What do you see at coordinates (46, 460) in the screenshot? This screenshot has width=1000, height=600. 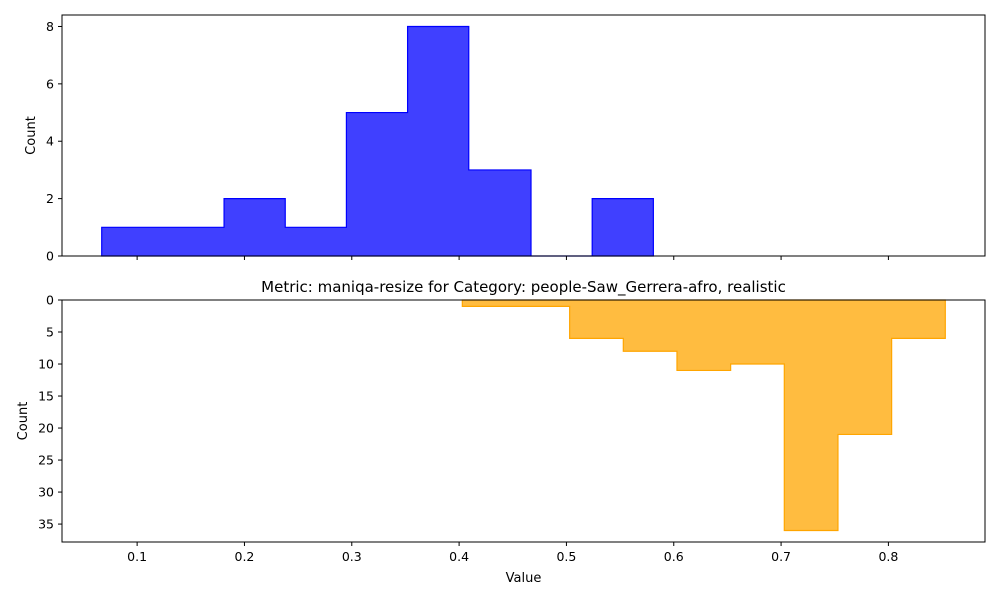 I see `y-tick-label: 25` at bounding box center [46, 460].